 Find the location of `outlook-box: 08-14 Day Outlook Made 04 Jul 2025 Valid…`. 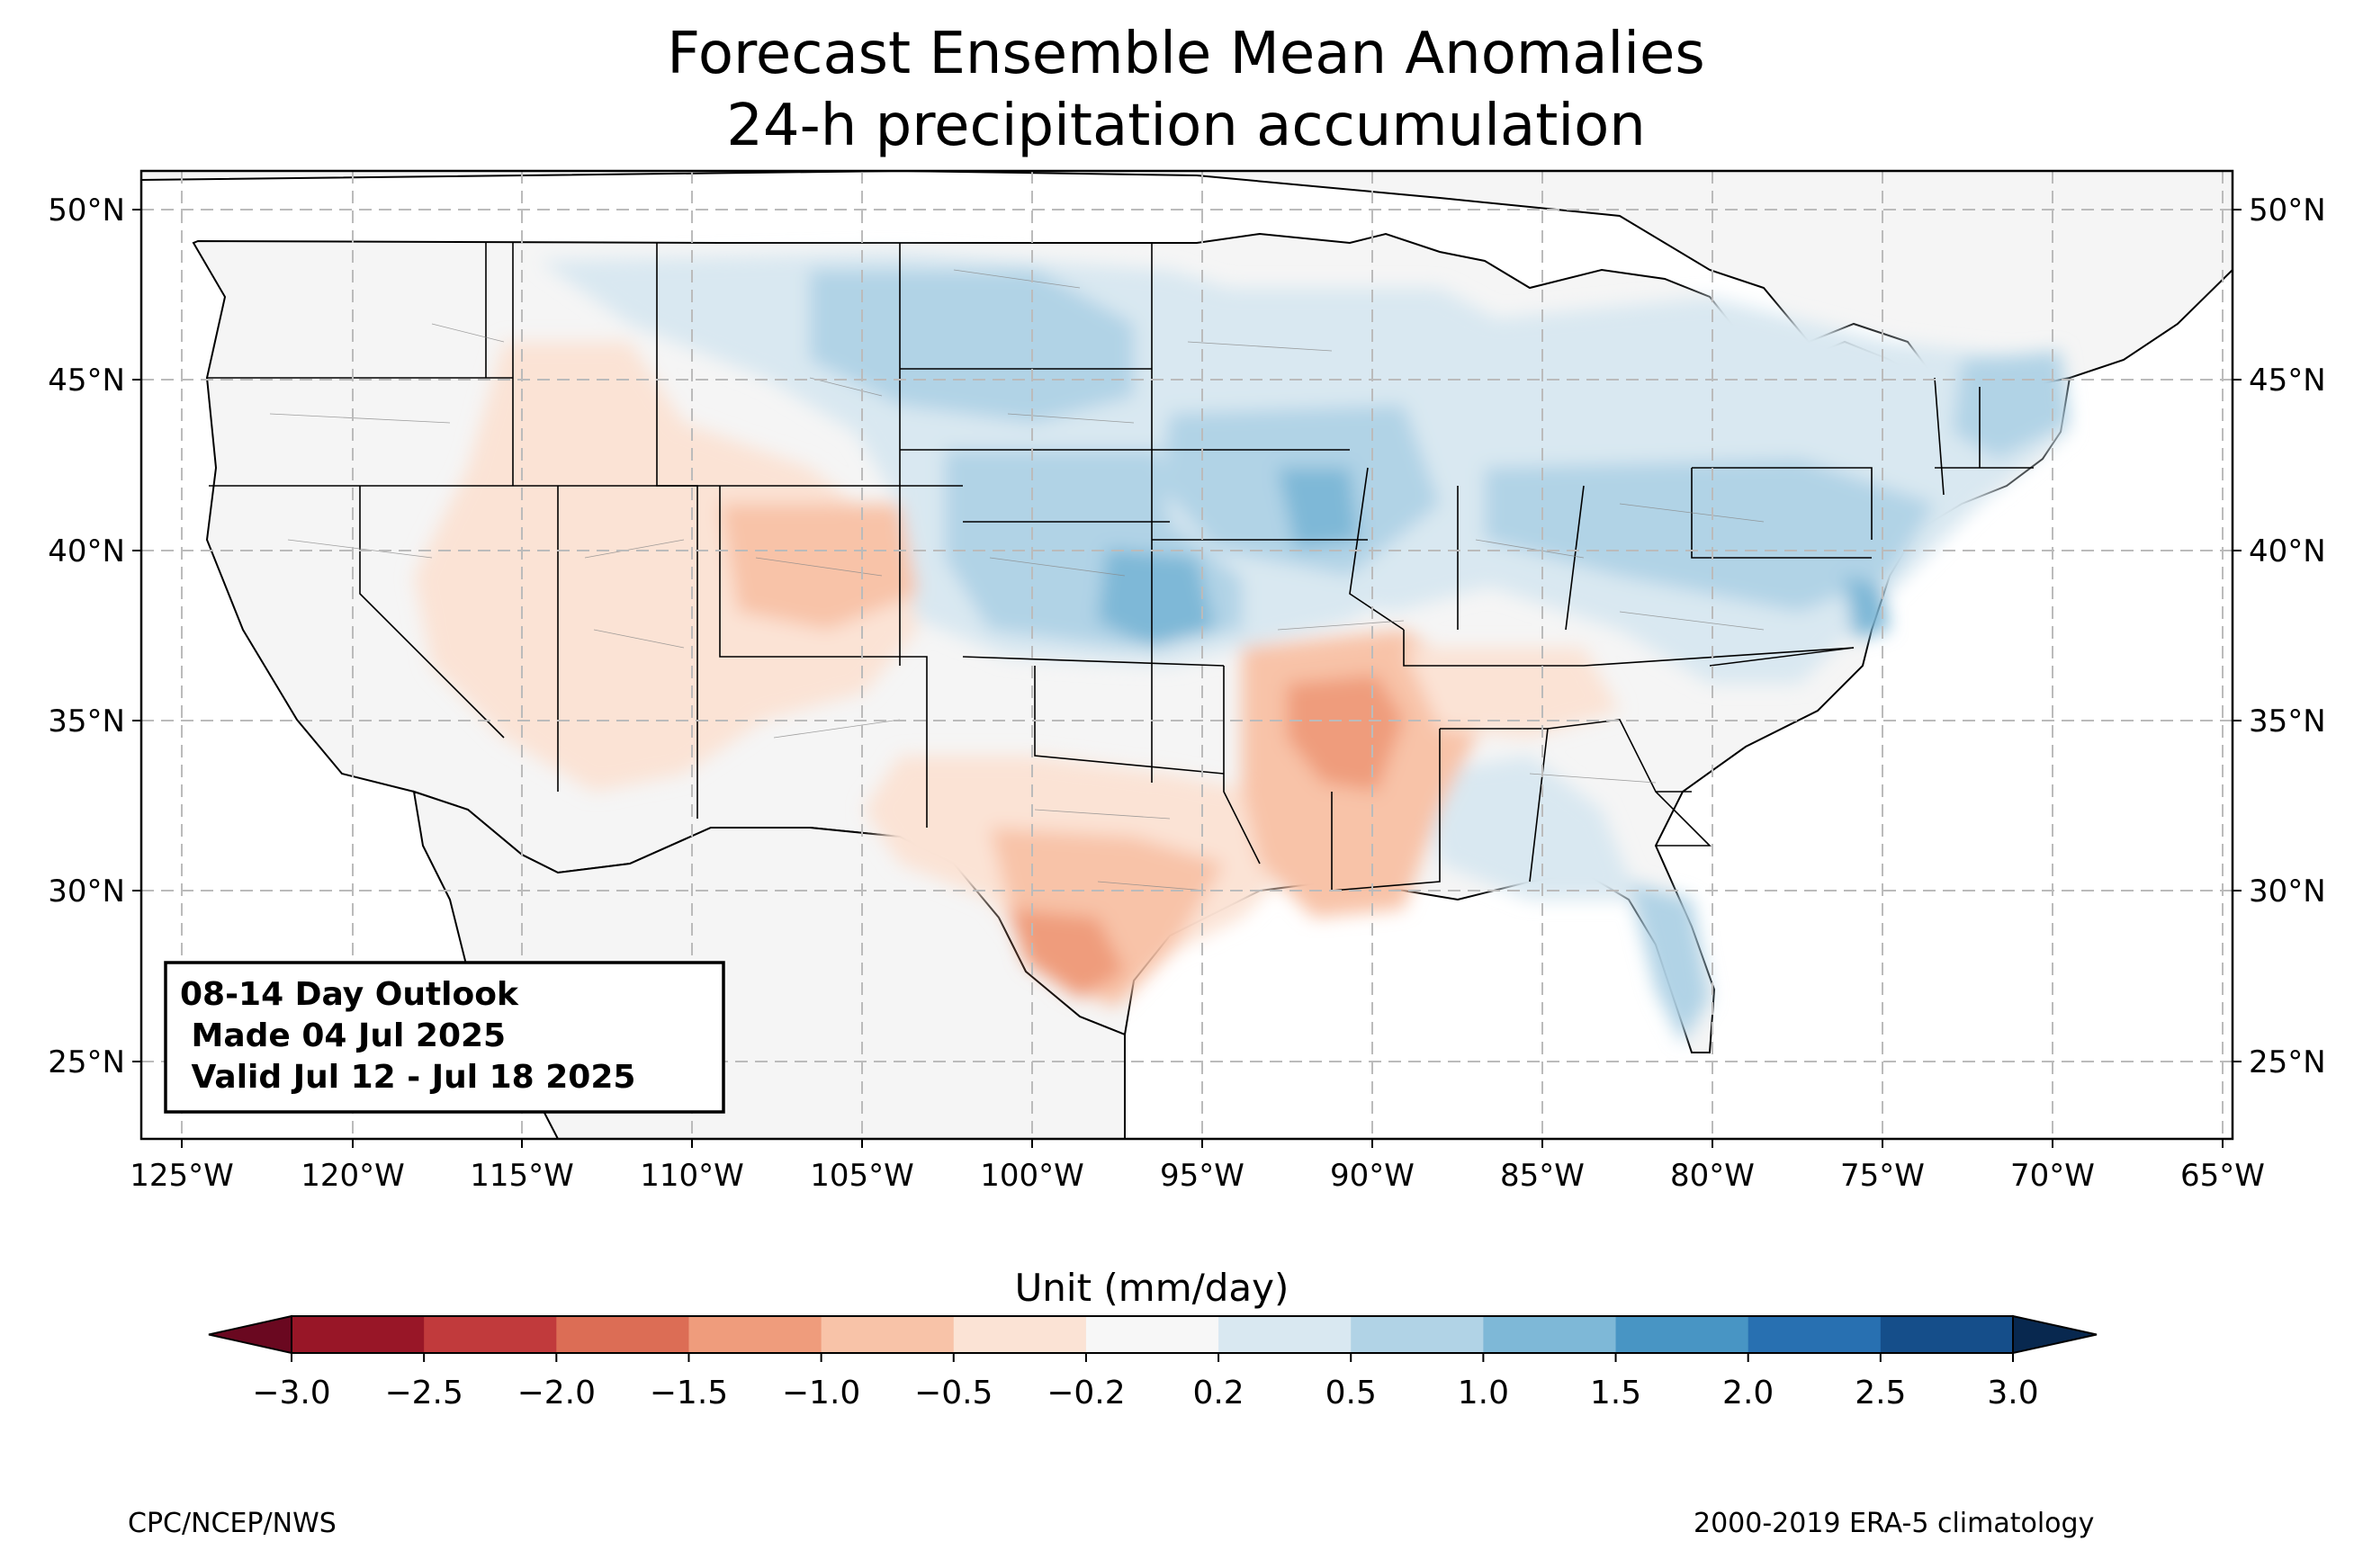

outlook-box: 08-14 Day Outlook Made 04 Jul 2025 Valid… is located at coordinates (445, 1037).